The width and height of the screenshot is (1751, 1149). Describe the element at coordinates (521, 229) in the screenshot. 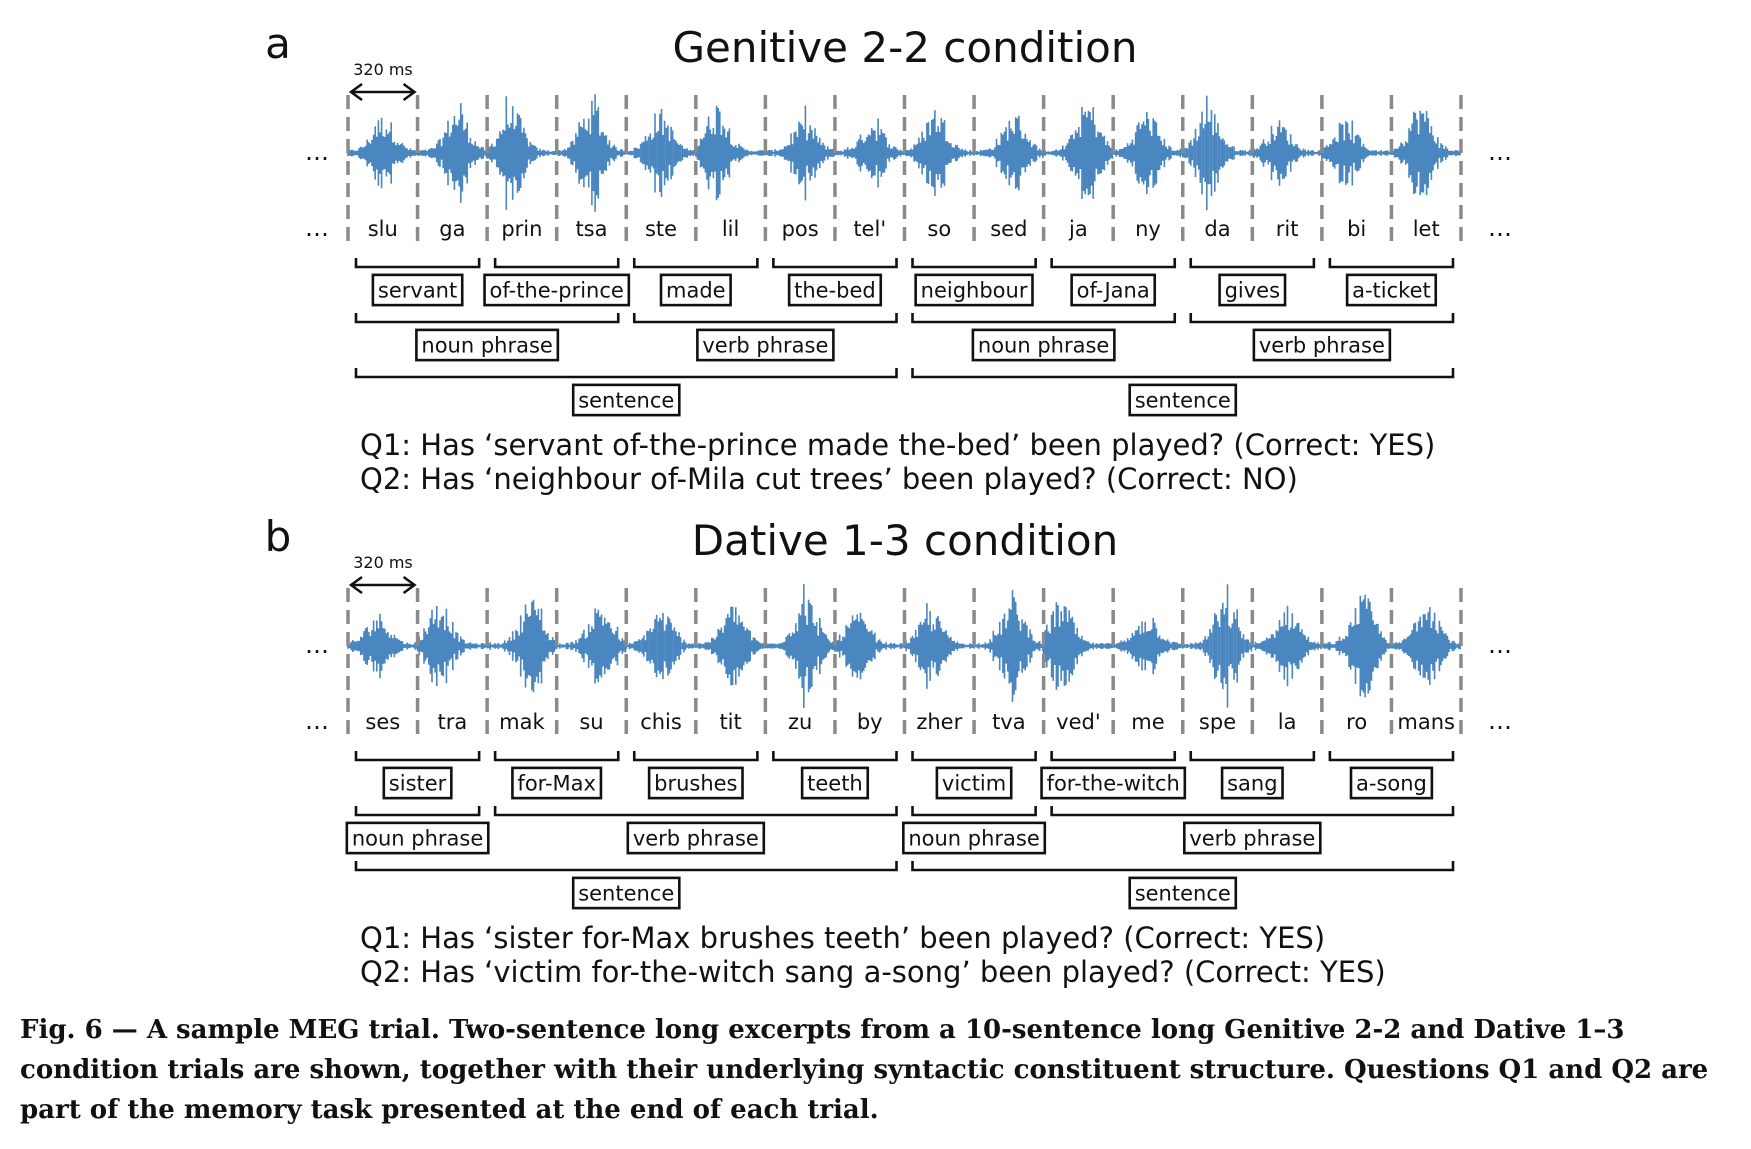

I see `syllable-label: prin` at that location.